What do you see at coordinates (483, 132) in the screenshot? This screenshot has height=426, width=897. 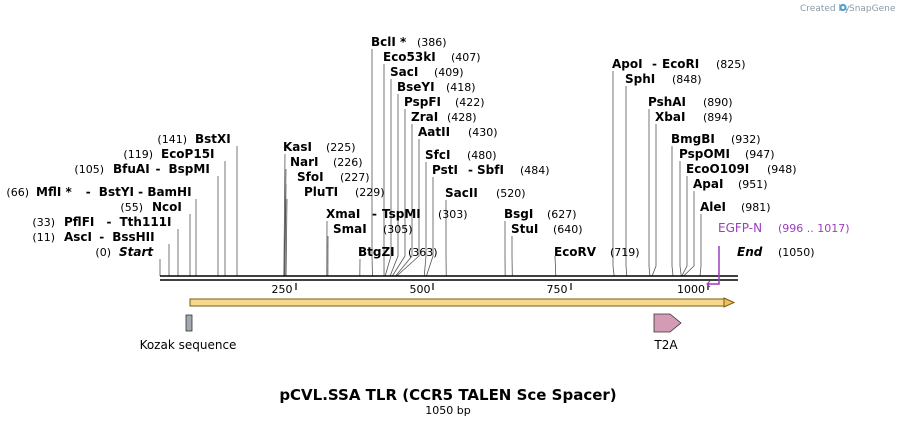 I see `site-position: (430)` at bounding box center [483, 132].